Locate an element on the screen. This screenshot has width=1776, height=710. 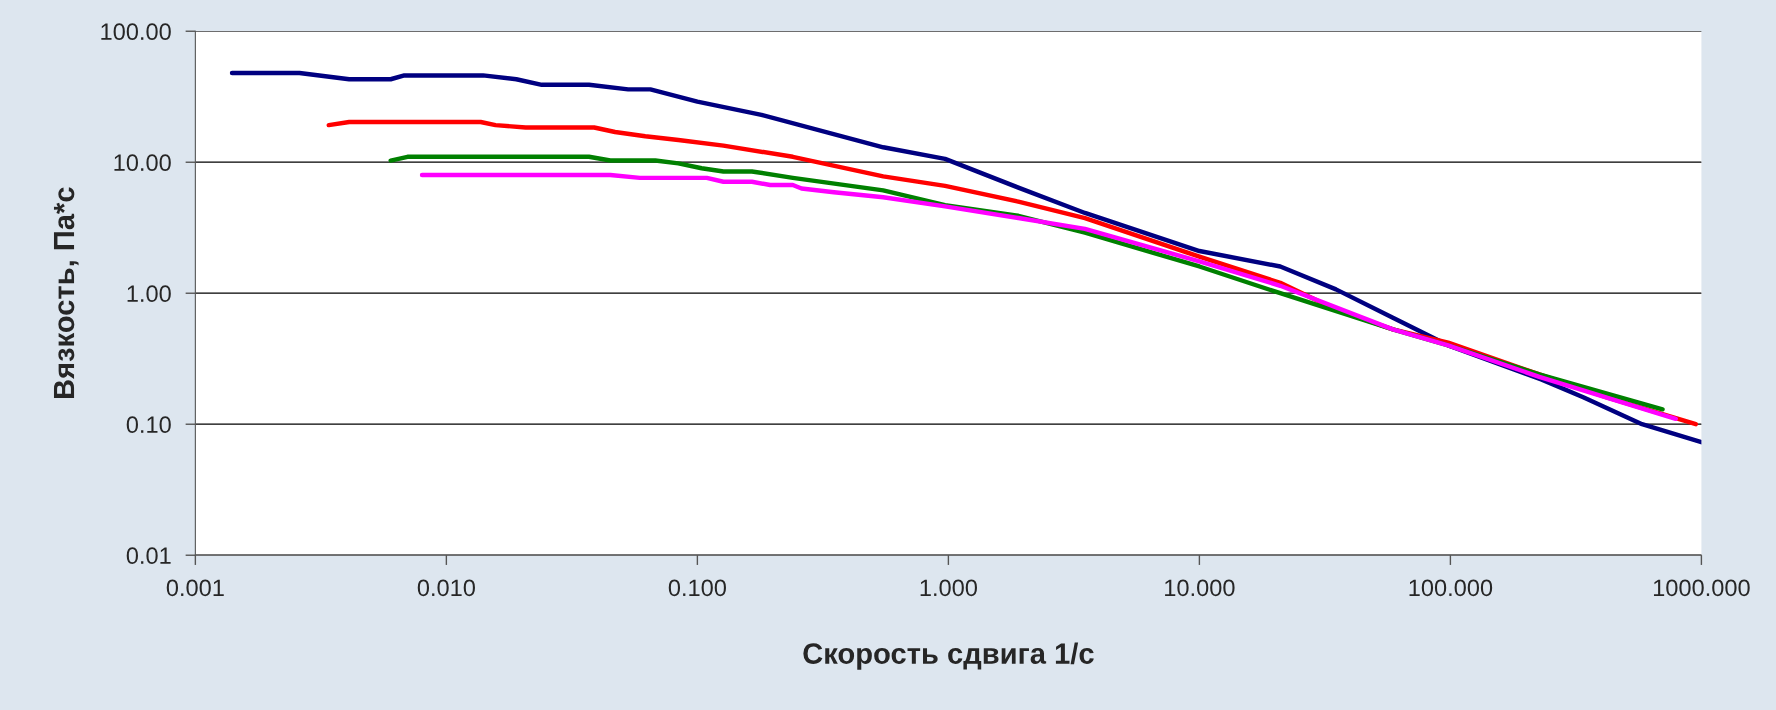
x-tick-label: 1000.000 is located at coordinates (1701, 588).